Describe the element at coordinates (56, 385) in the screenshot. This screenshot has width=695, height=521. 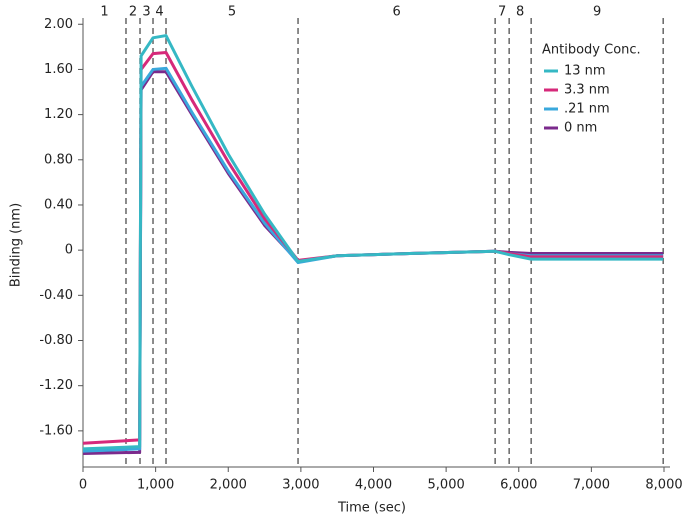
I see `y-tick-label: -1.20` at that location.